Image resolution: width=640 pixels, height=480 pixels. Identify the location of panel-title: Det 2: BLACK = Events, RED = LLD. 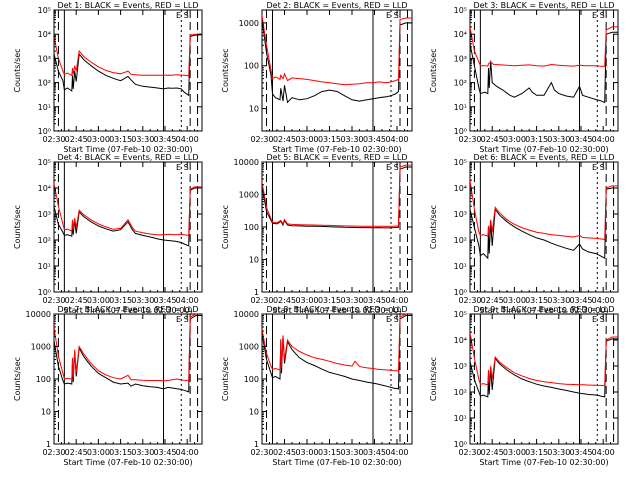
(337, 5).